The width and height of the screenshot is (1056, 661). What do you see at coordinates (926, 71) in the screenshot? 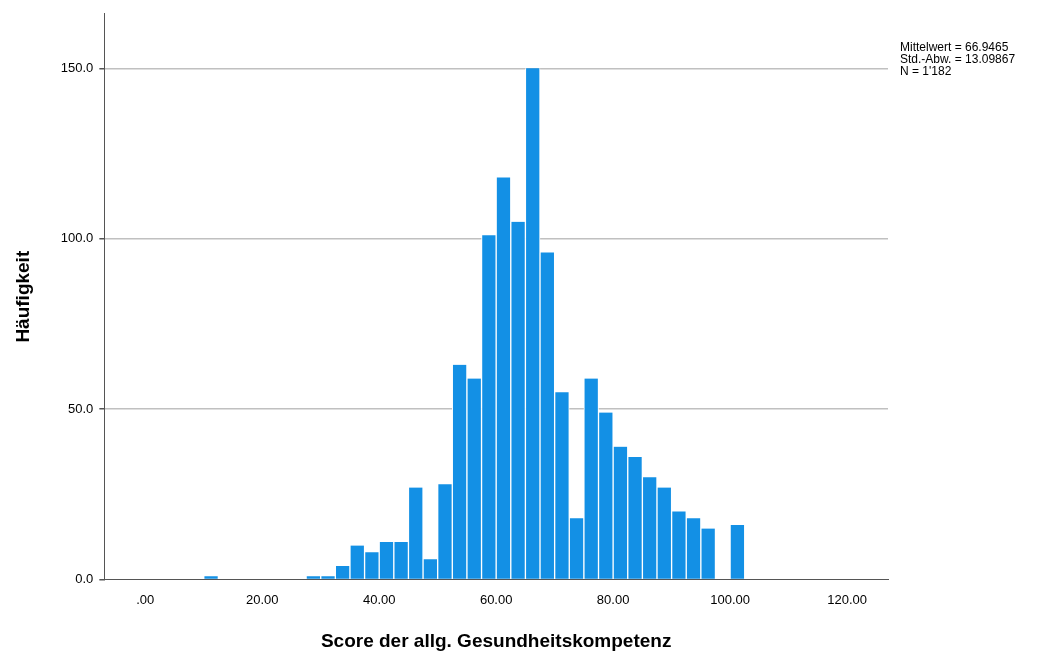
I see `text: N = 1'182` at bounding box center [926, 71].